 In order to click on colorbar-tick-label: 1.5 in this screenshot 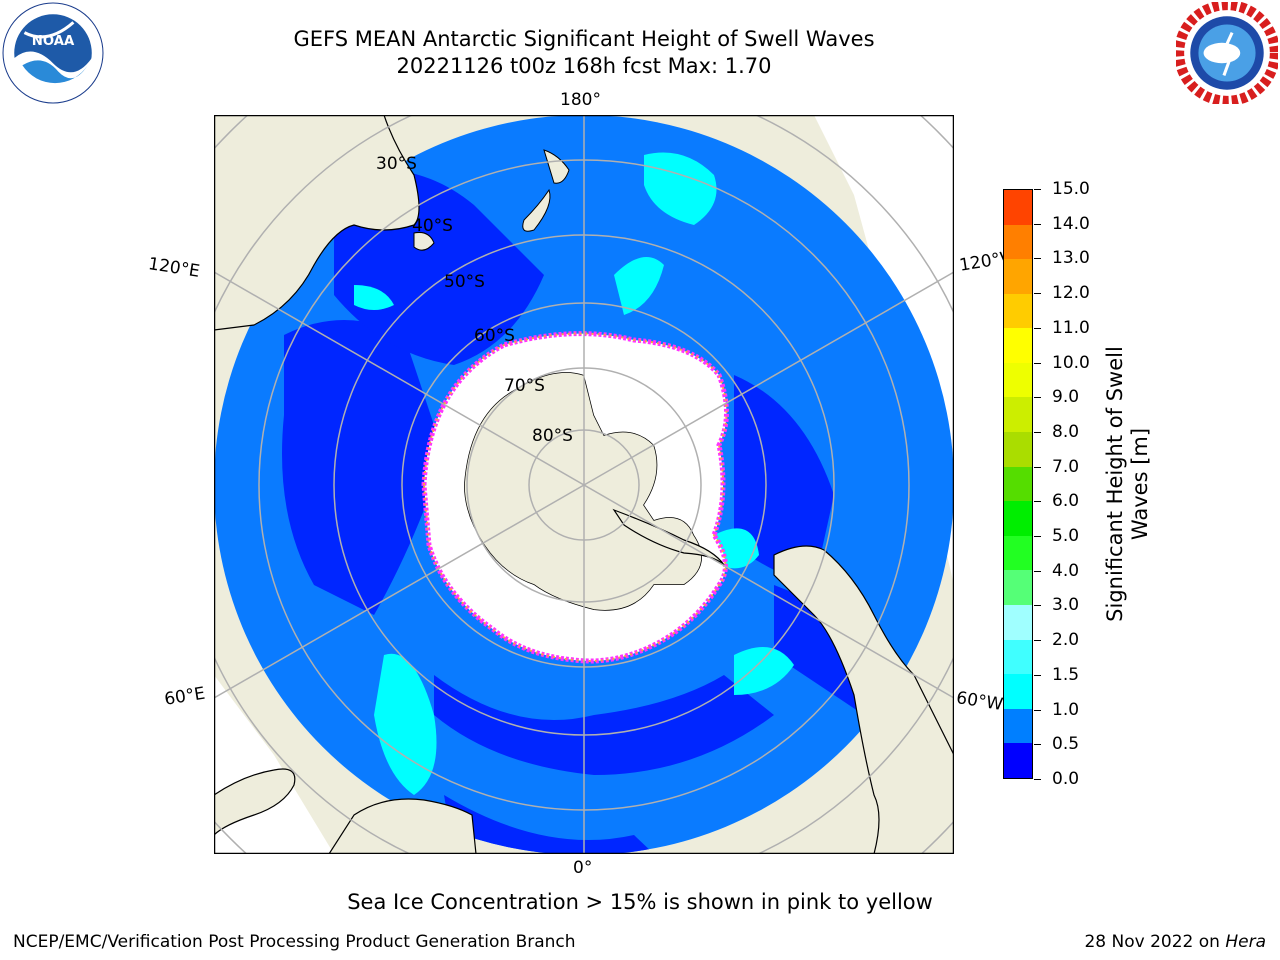, I will do `click(1066, 674)`.